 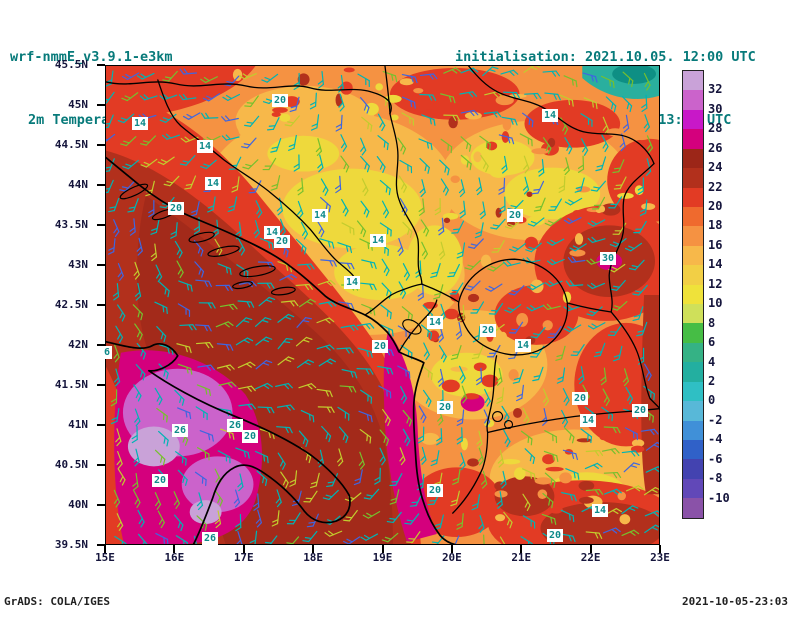 I want to click on colorbar-tick-label: 28, so click(x=715, y=128).